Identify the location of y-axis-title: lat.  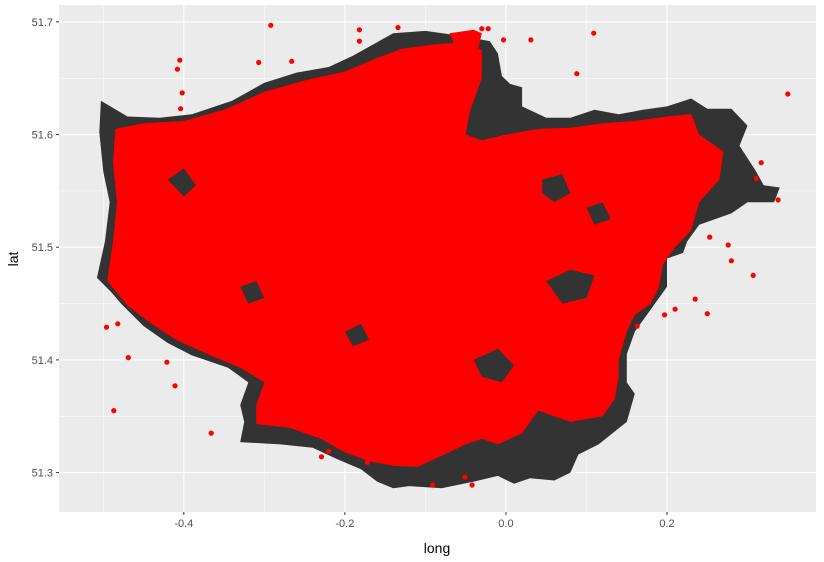
(13, 259).